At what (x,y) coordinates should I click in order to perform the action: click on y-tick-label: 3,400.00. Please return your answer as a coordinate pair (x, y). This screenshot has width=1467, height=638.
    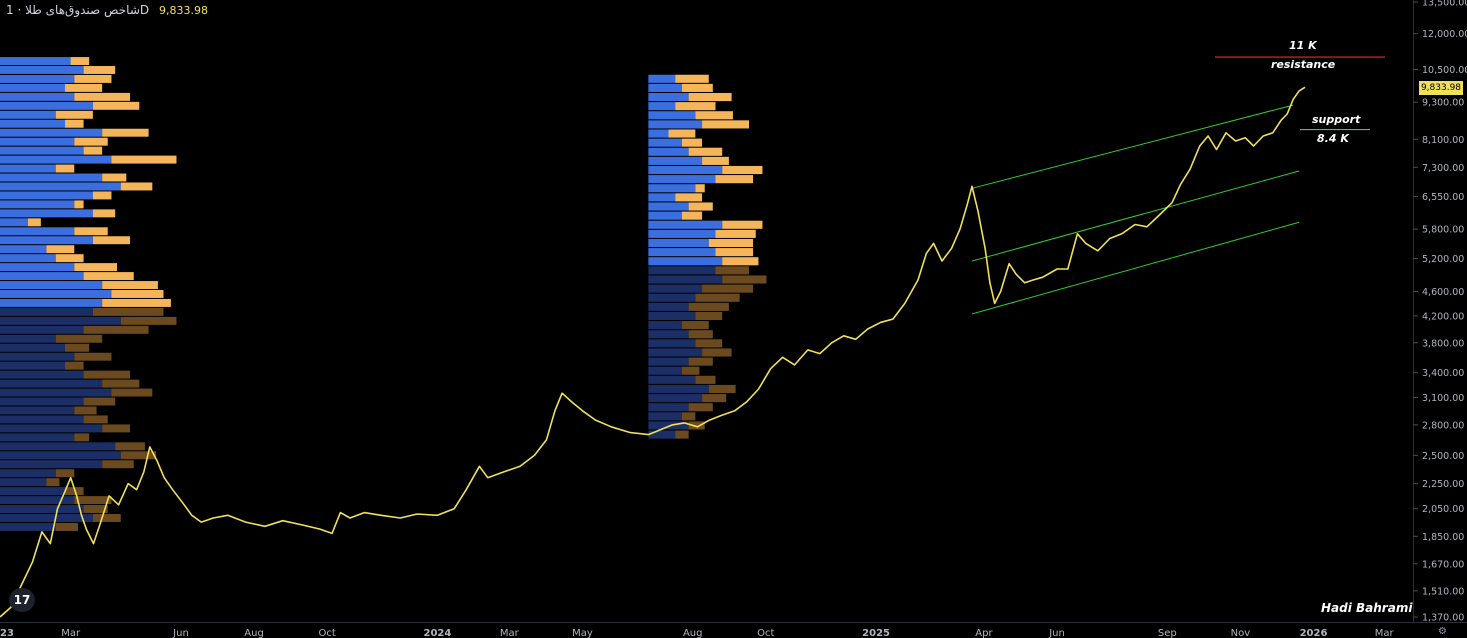
    Looking at the image, I should click on (1443, 373).